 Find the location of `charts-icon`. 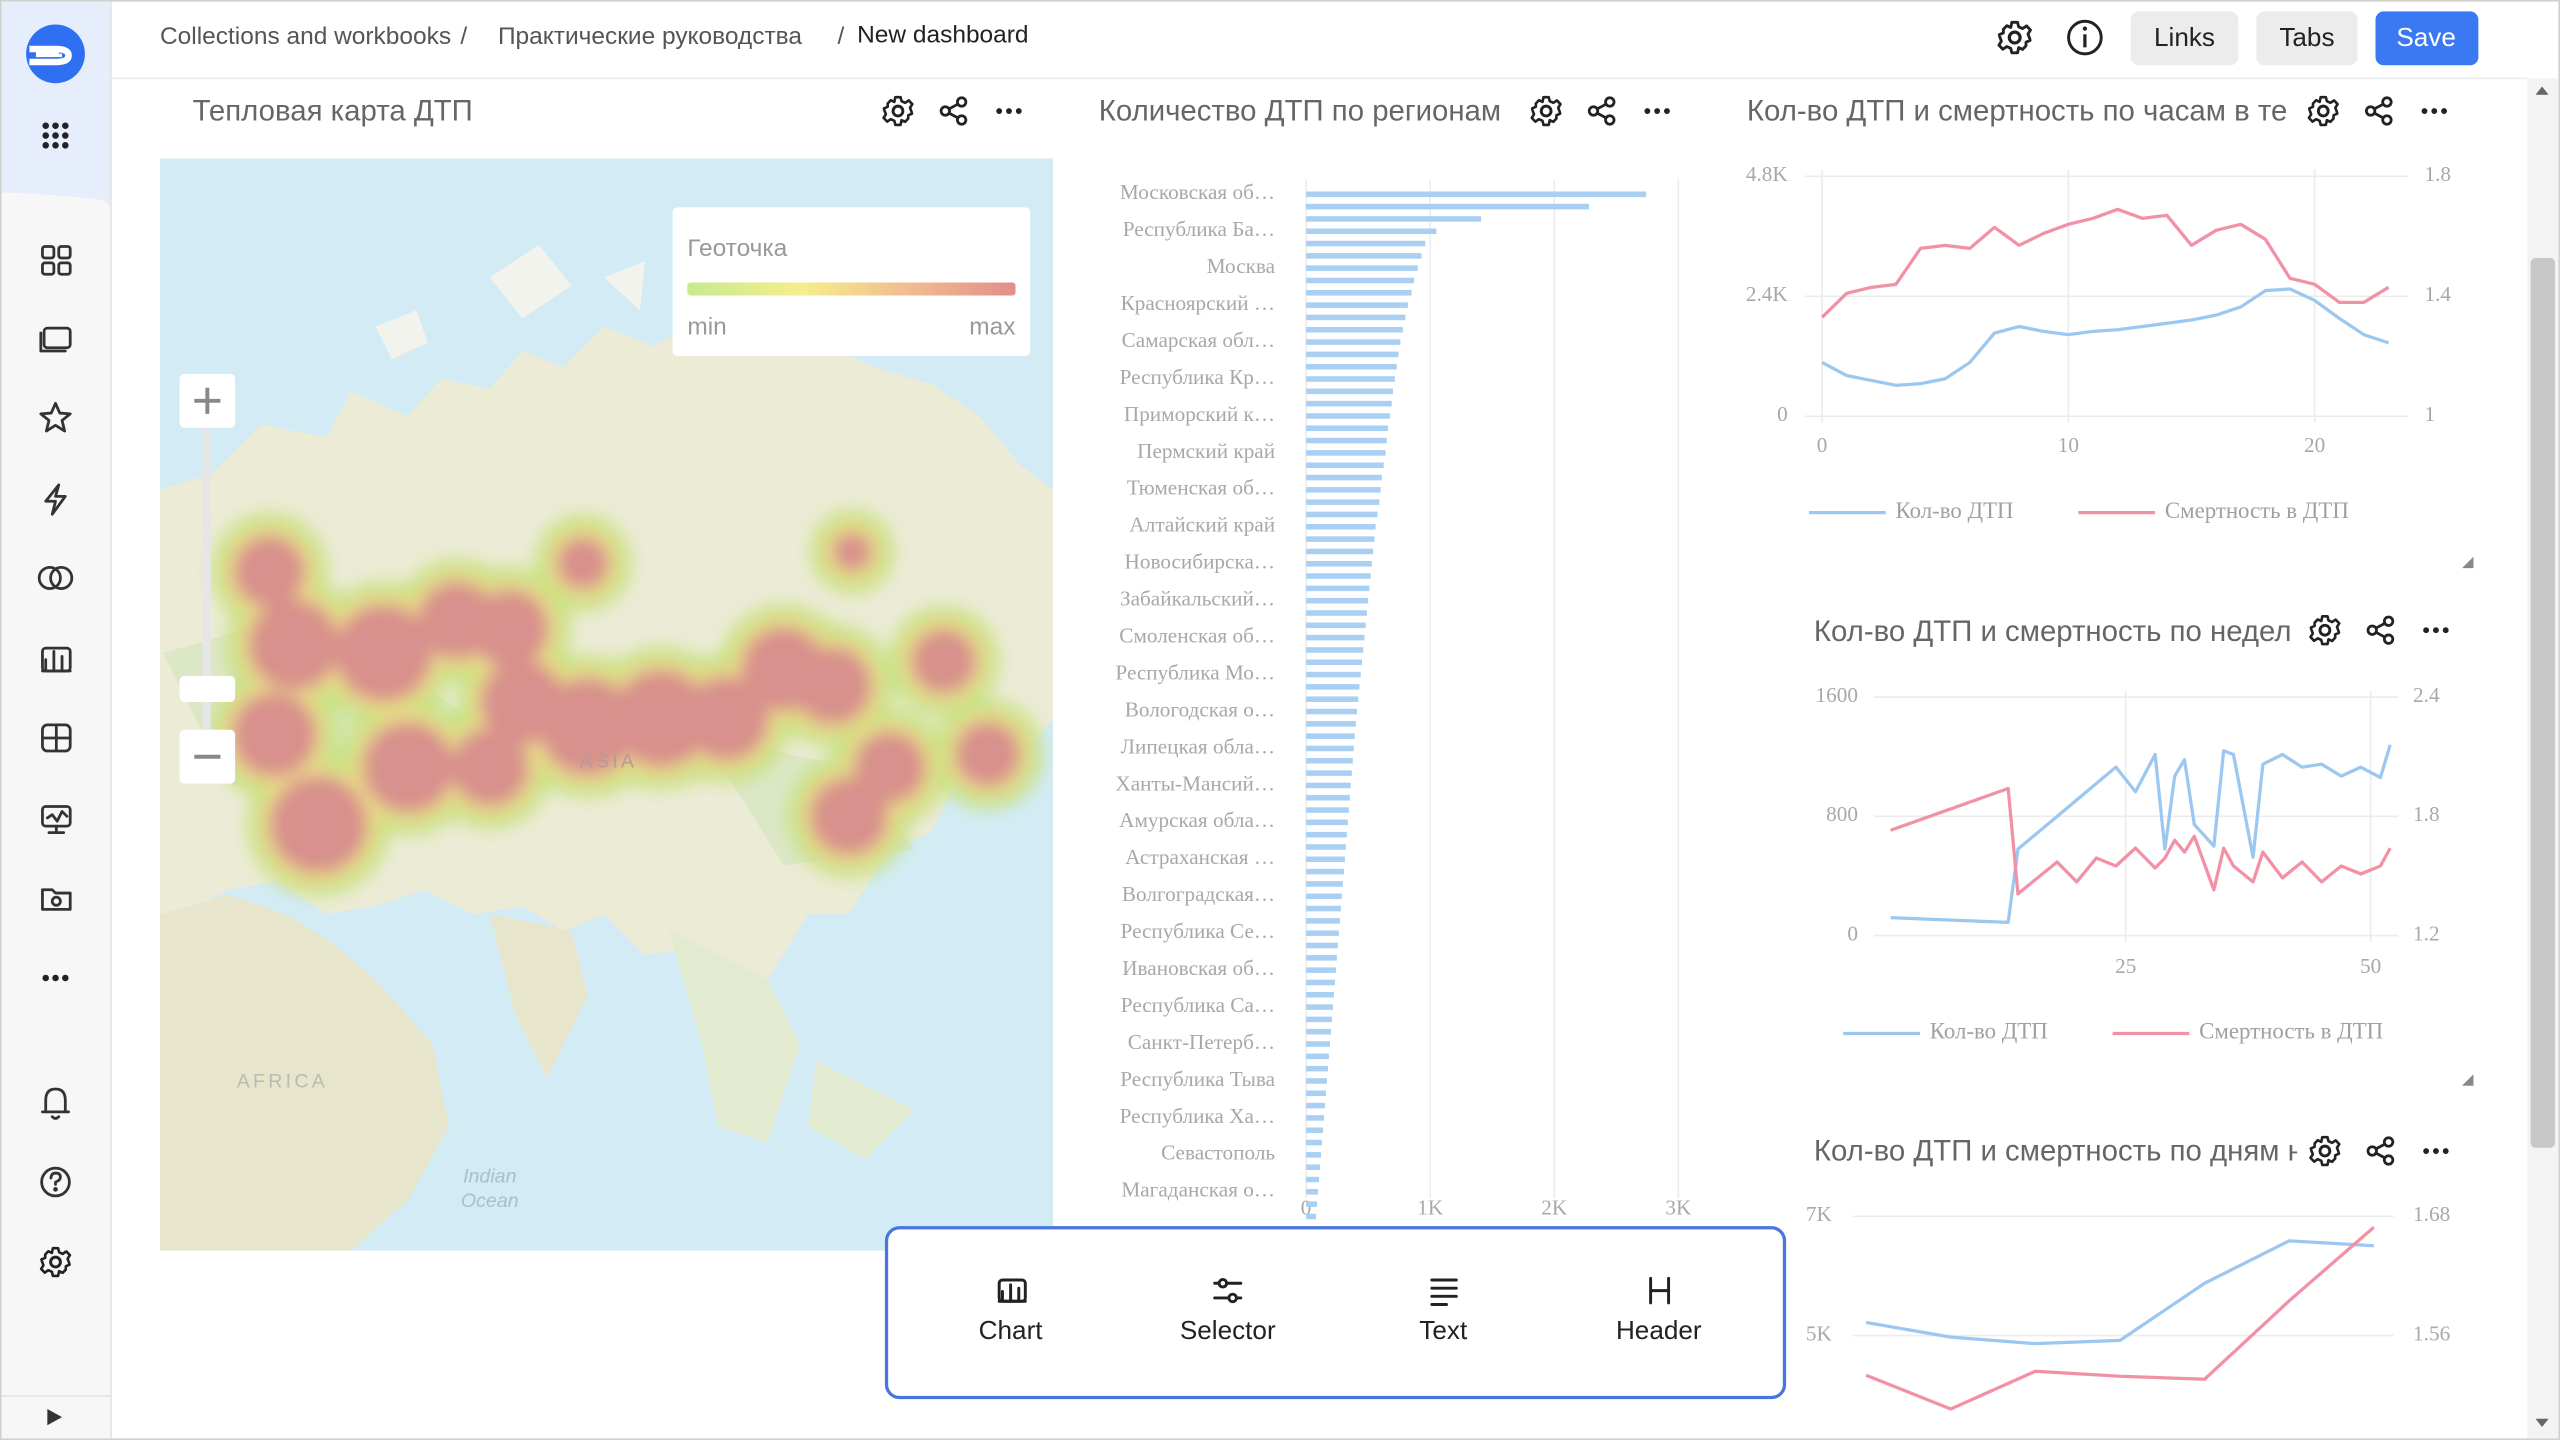

charts-icon is located at coordinates (56, 659).